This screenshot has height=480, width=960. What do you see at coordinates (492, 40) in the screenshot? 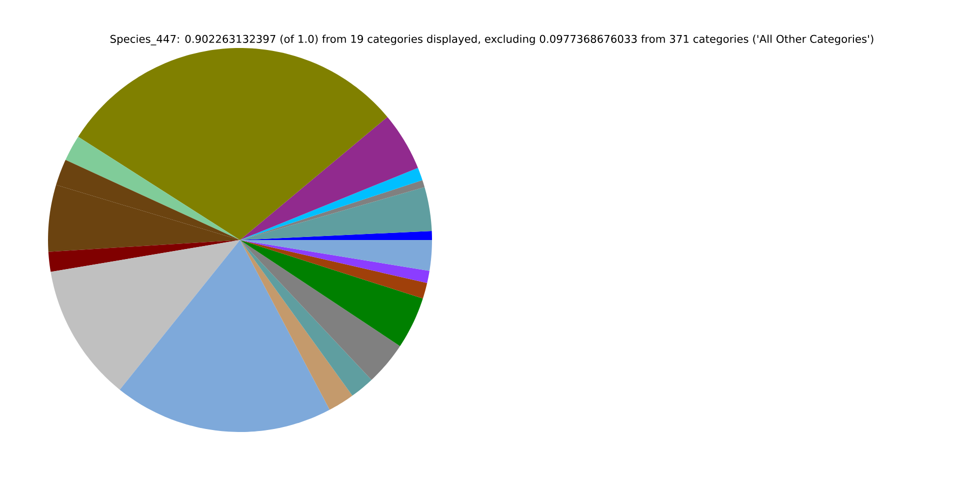
I see `text: Species_447: 0.902263132397 (of 1.0) from 19 categories displayed, excluding 0.0977368676033 from 371 categories ('All Other Categories')` at bounding box center [492, 40].